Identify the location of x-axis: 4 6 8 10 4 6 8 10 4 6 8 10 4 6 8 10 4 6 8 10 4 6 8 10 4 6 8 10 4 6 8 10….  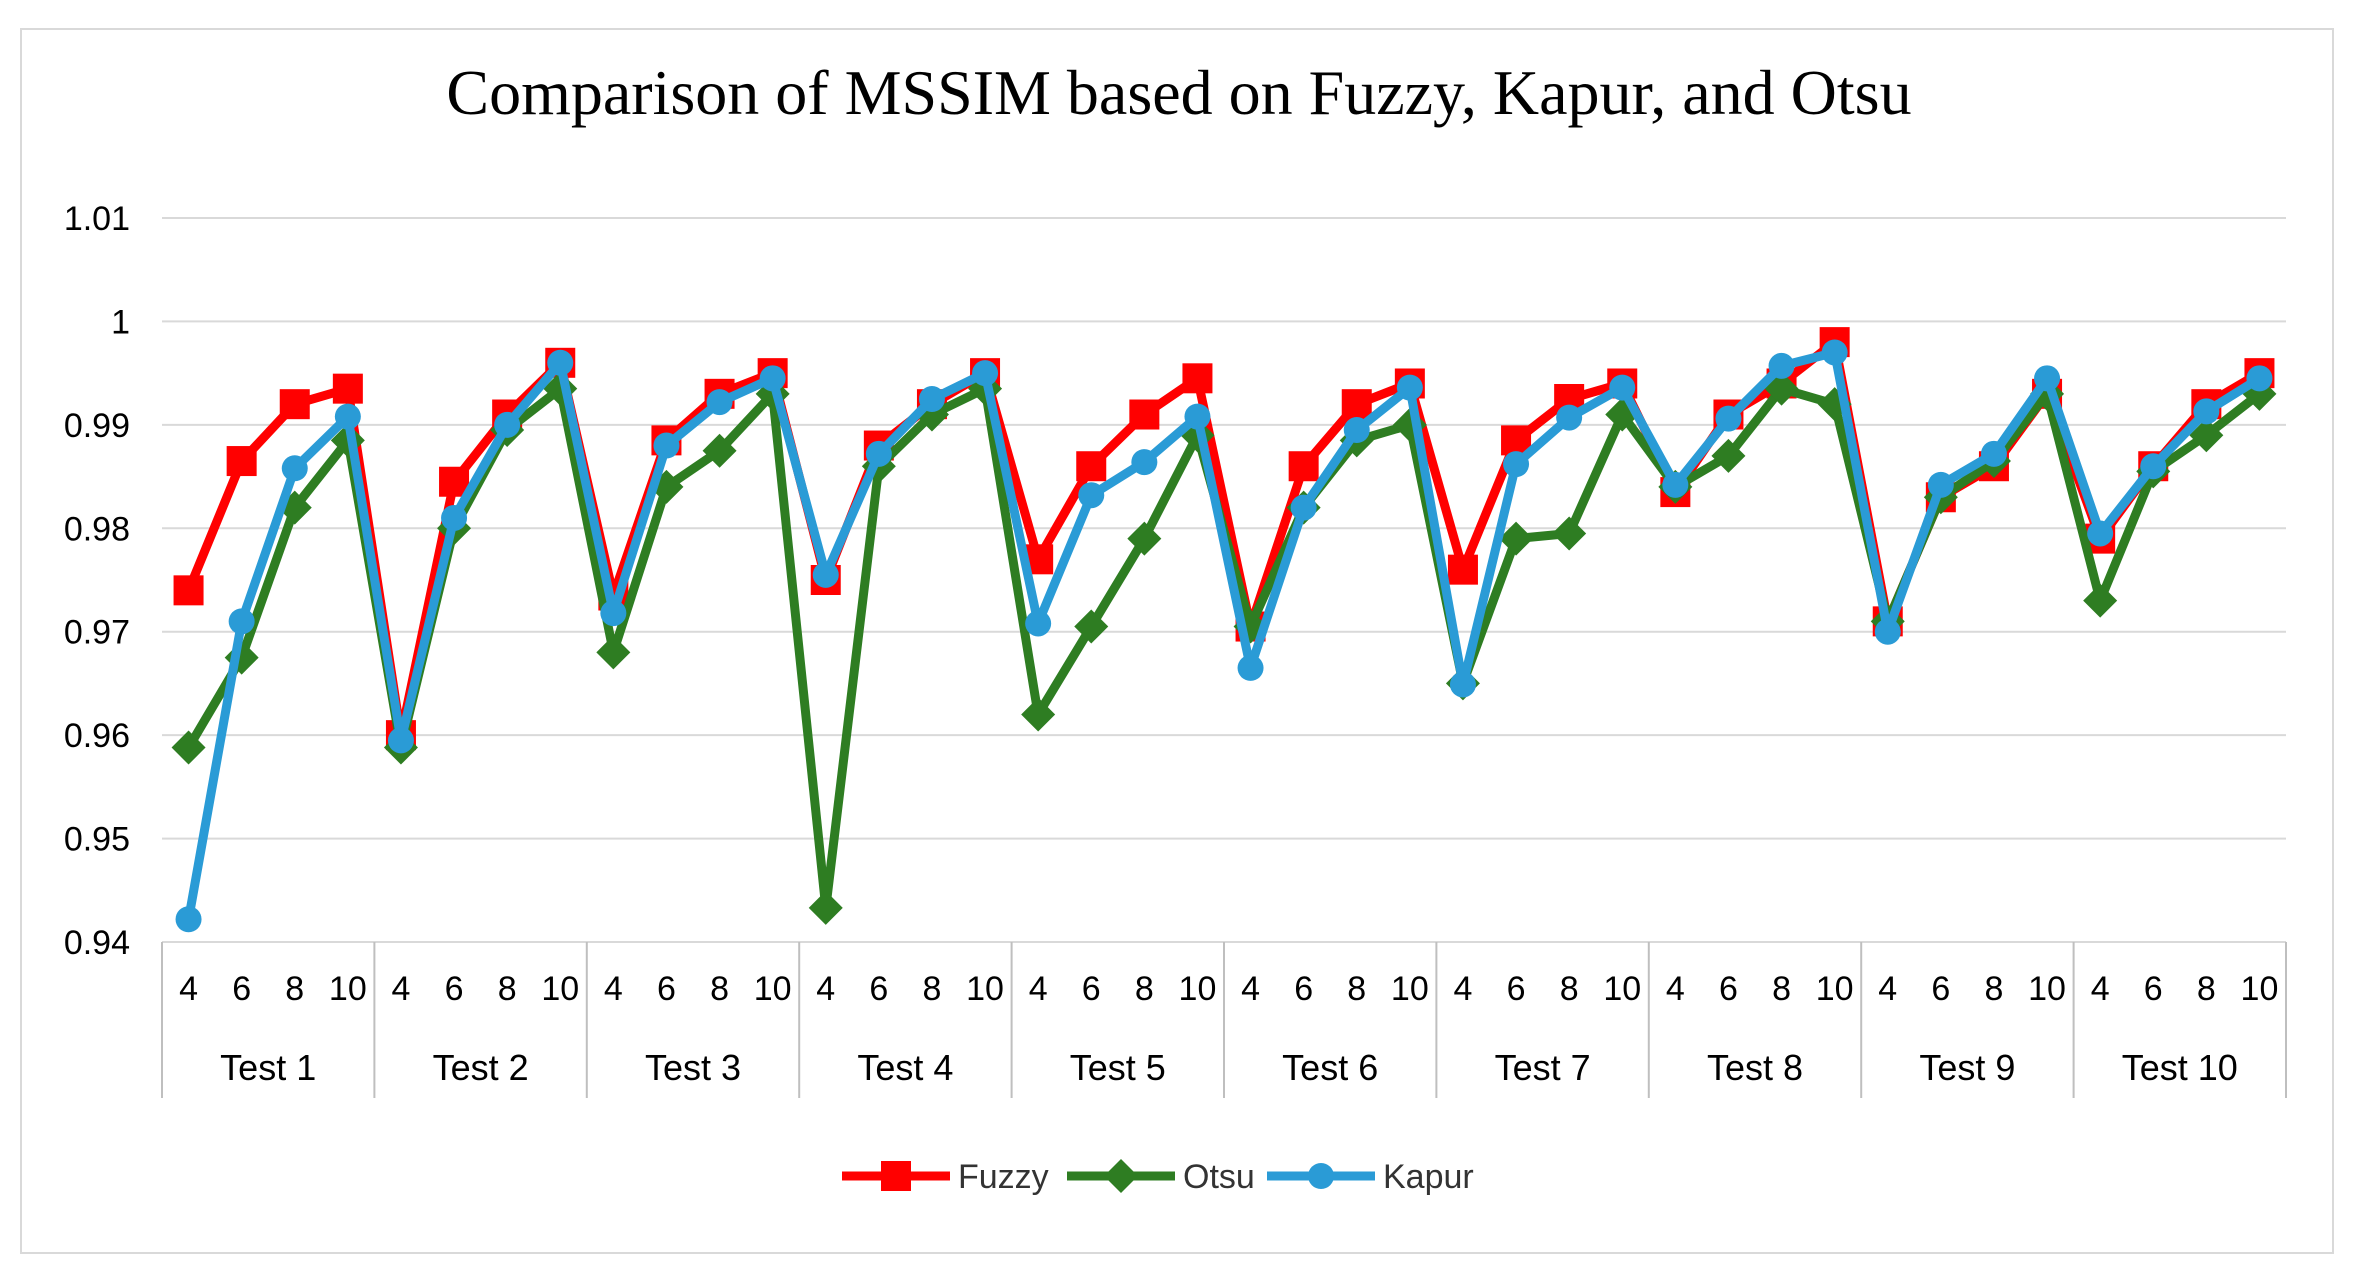
(1224, 1020).